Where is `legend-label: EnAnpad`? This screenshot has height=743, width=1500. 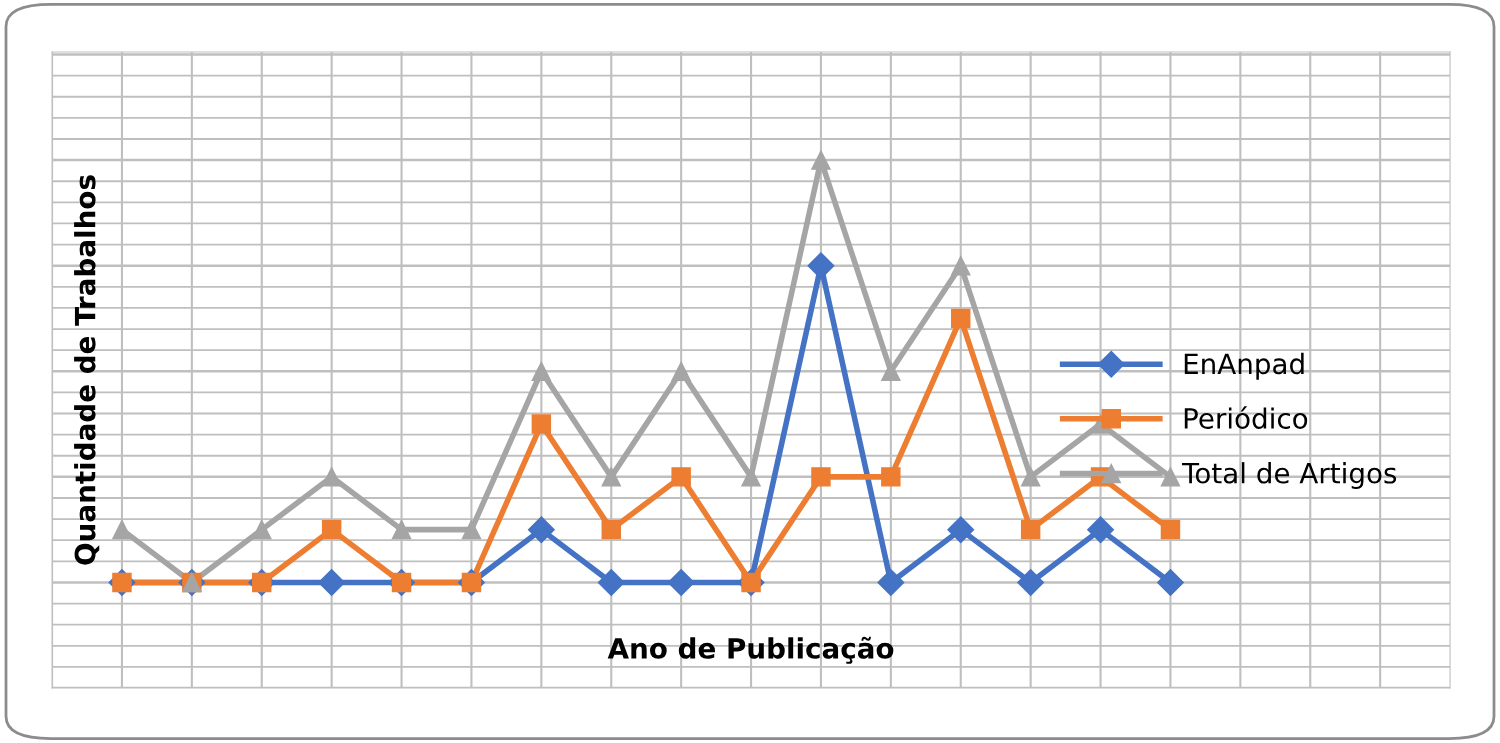 legend-label: EnAnpad is located at coordinates (1244, 366).